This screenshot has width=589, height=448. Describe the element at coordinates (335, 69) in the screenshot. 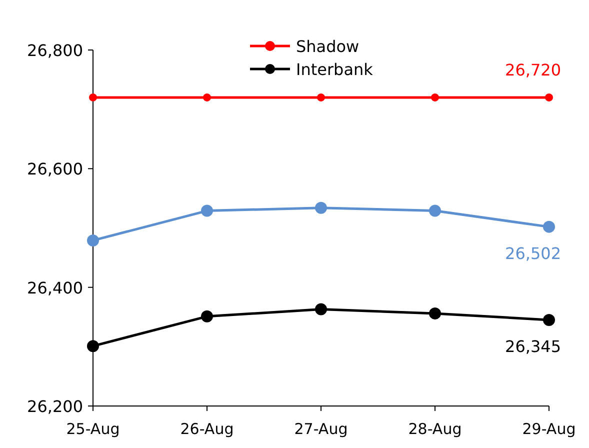

I see `legend-label: Interbank` at that location.